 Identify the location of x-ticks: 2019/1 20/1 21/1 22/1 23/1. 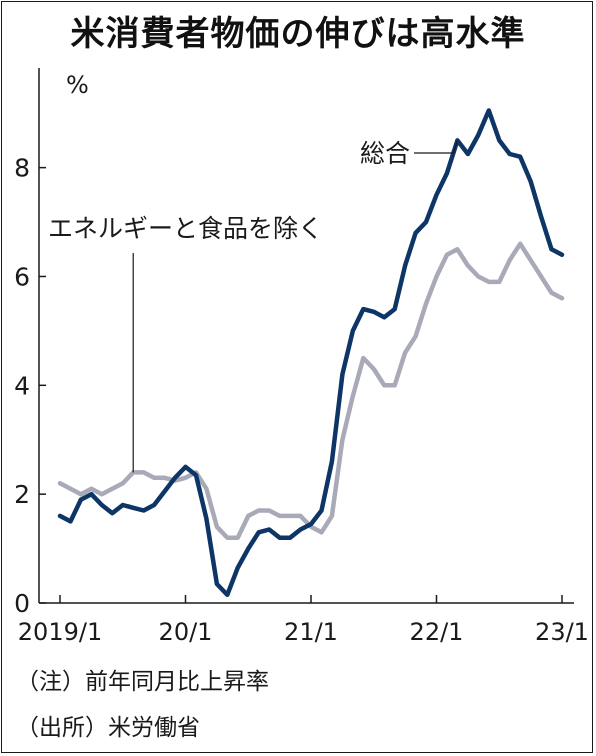
(303, 620).